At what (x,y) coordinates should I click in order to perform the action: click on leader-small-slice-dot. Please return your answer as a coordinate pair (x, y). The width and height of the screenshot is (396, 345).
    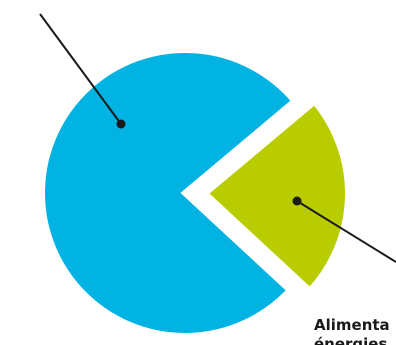
    Looking at the image, I should click on (297, 201).